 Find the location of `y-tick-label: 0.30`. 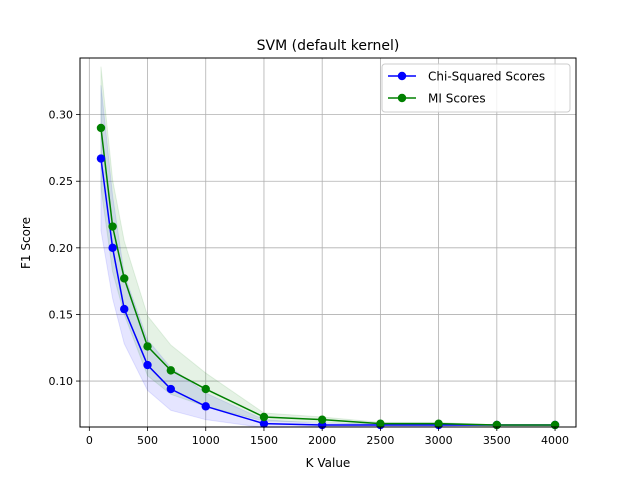

y-tick-label: 0.30 is located at coordinates (61, 115).